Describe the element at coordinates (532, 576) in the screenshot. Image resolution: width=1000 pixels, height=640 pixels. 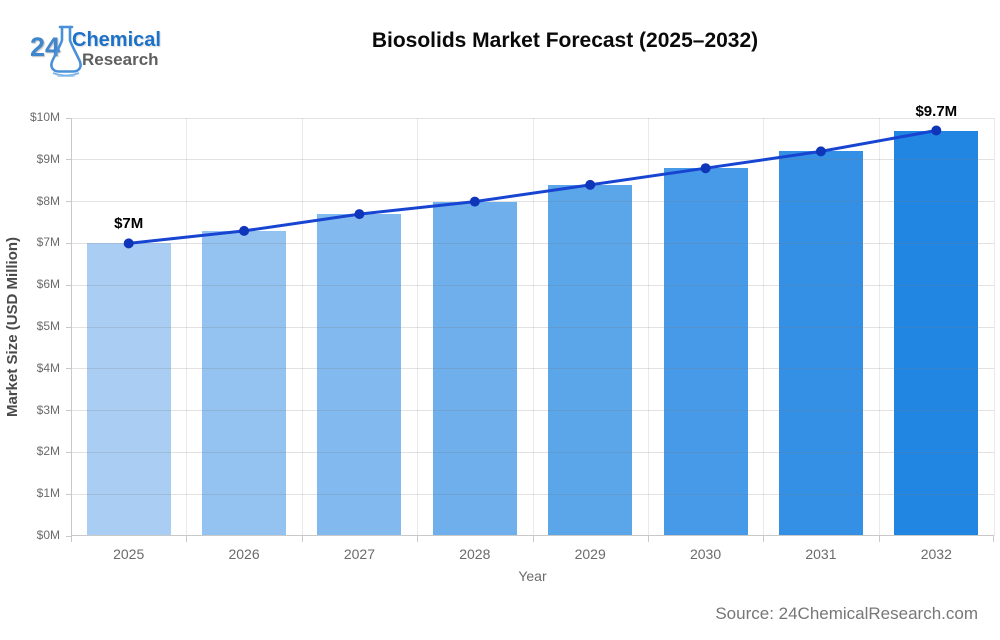
I see `x-axis-title: Year` at that location.